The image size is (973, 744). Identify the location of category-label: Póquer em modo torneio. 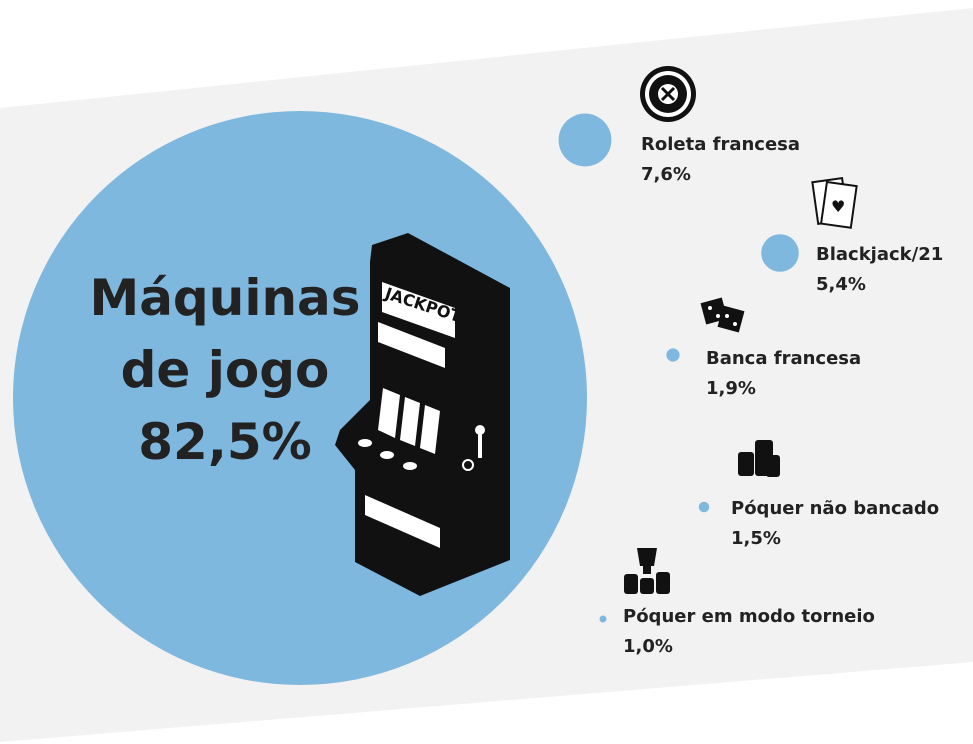
(749, 616).